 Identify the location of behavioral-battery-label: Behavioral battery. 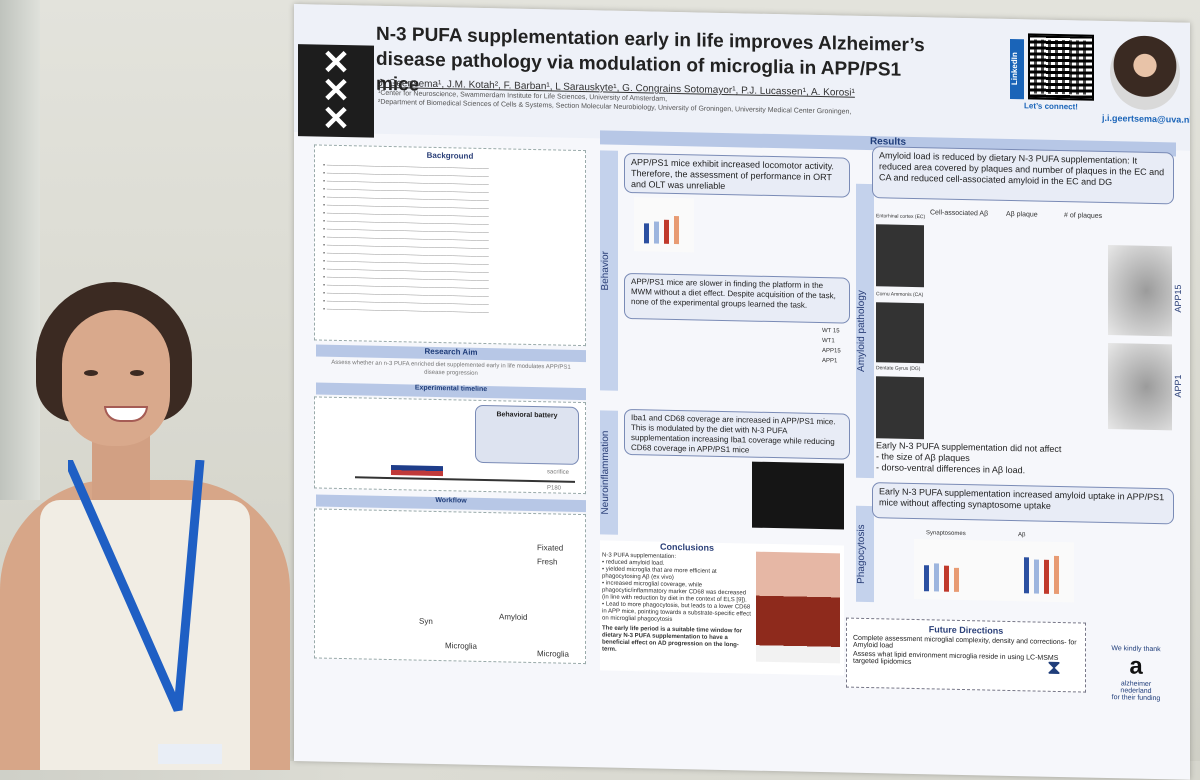
(527, 415).